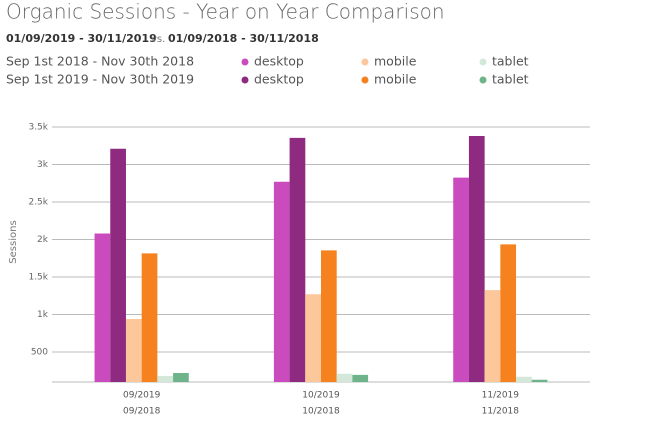 The width and height of the screenshot is (663, 421). I want to click on y-tick-label: 3.5k, so click(38, 128).